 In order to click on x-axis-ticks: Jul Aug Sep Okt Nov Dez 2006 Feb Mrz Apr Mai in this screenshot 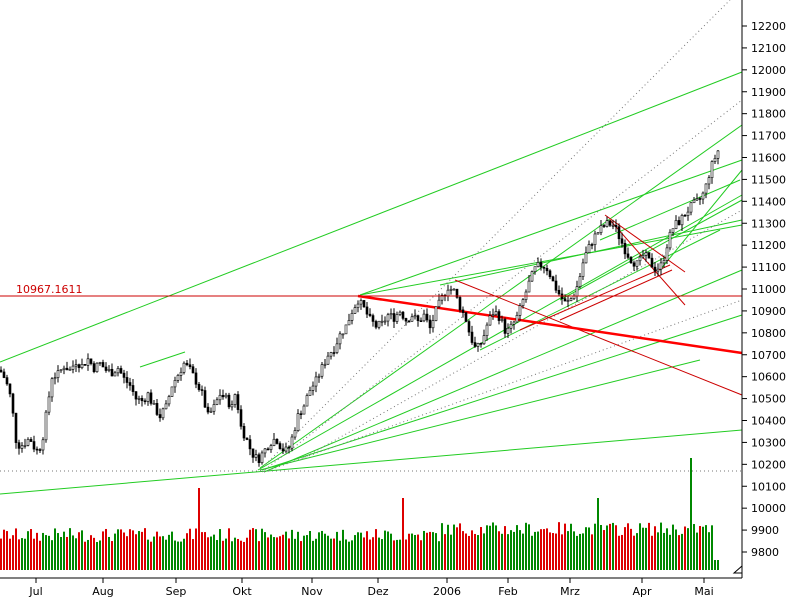, I will do `click(371, 588)`.